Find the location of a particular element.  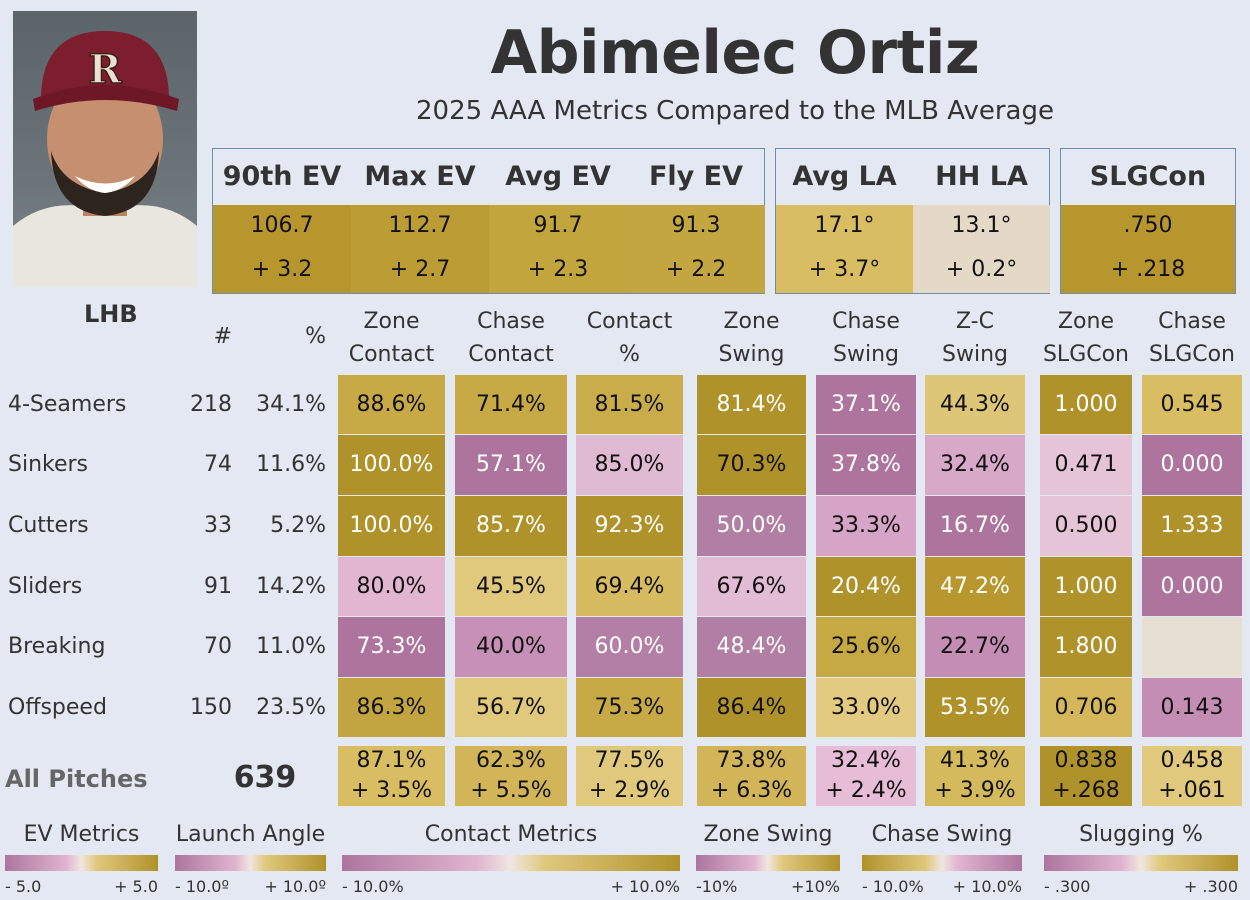

legend-title: Launch Angle is located at coordinates (250, 834).